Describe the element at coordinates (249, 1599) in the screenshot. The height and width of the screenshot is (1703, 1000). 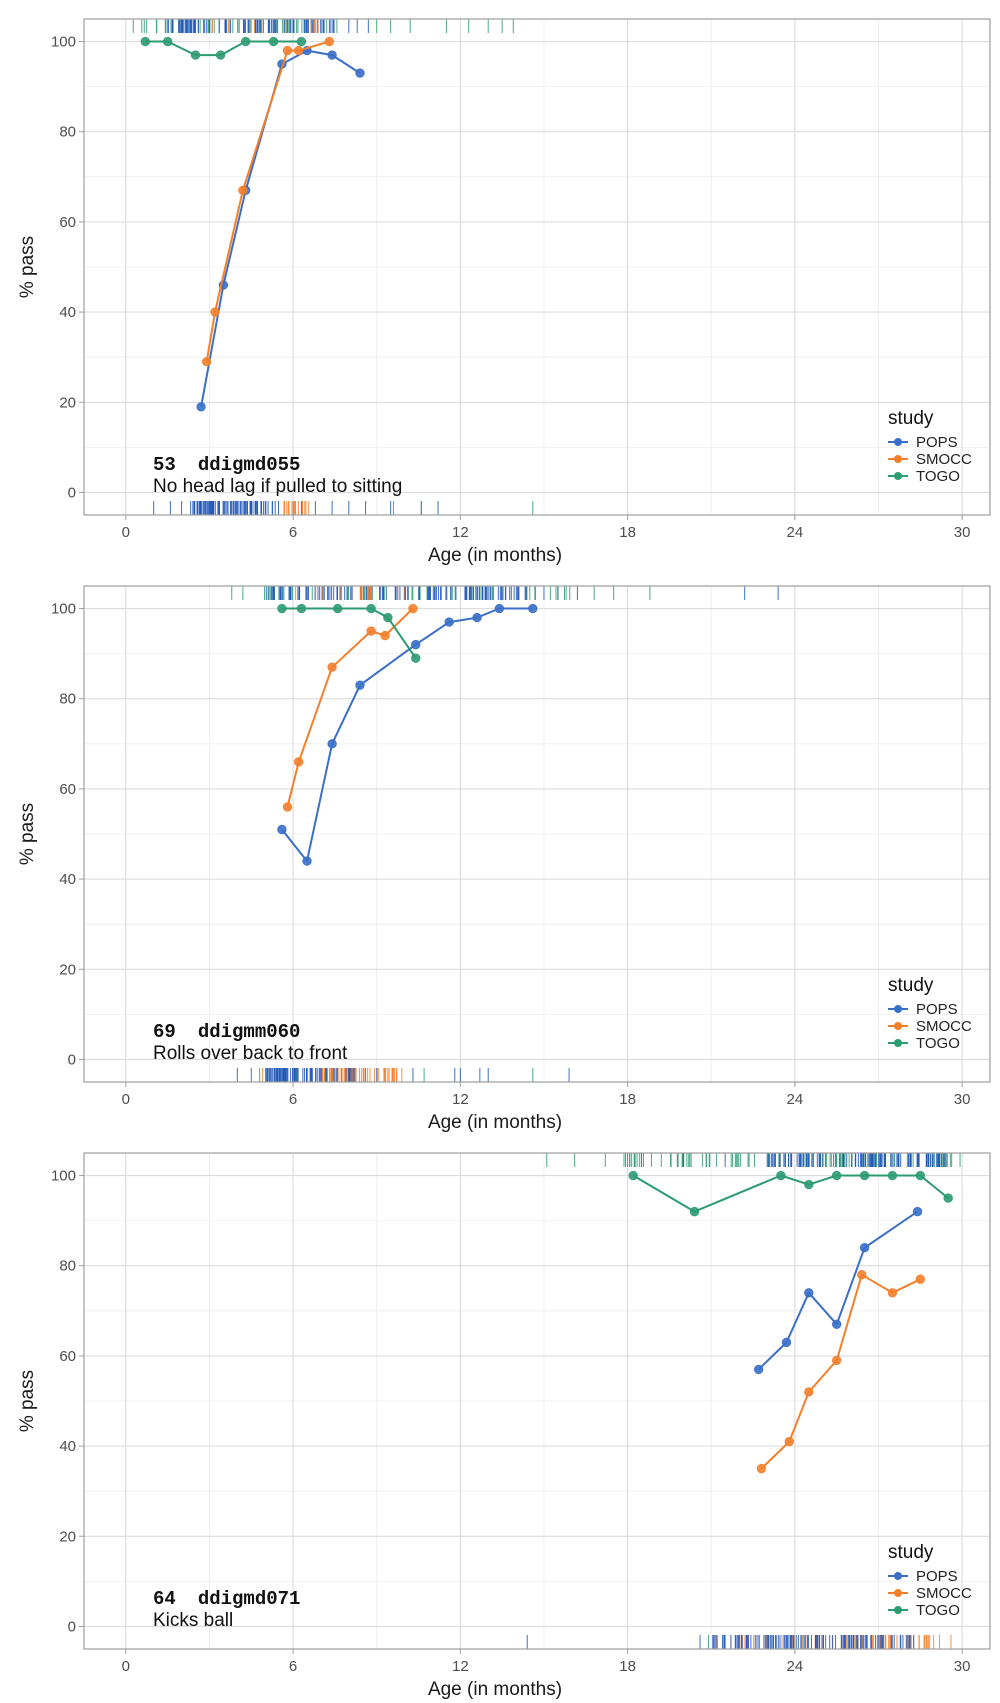
I see `item-code: ddigmd071` at that location.